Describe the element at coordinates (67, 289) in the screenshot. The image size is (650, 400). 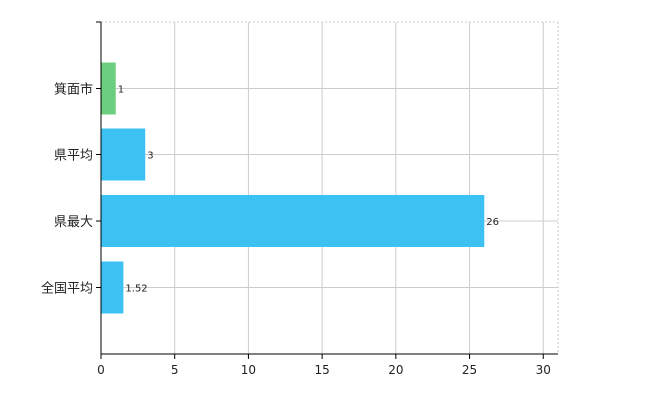
I see `category-label-3: 全国平均` at that location.